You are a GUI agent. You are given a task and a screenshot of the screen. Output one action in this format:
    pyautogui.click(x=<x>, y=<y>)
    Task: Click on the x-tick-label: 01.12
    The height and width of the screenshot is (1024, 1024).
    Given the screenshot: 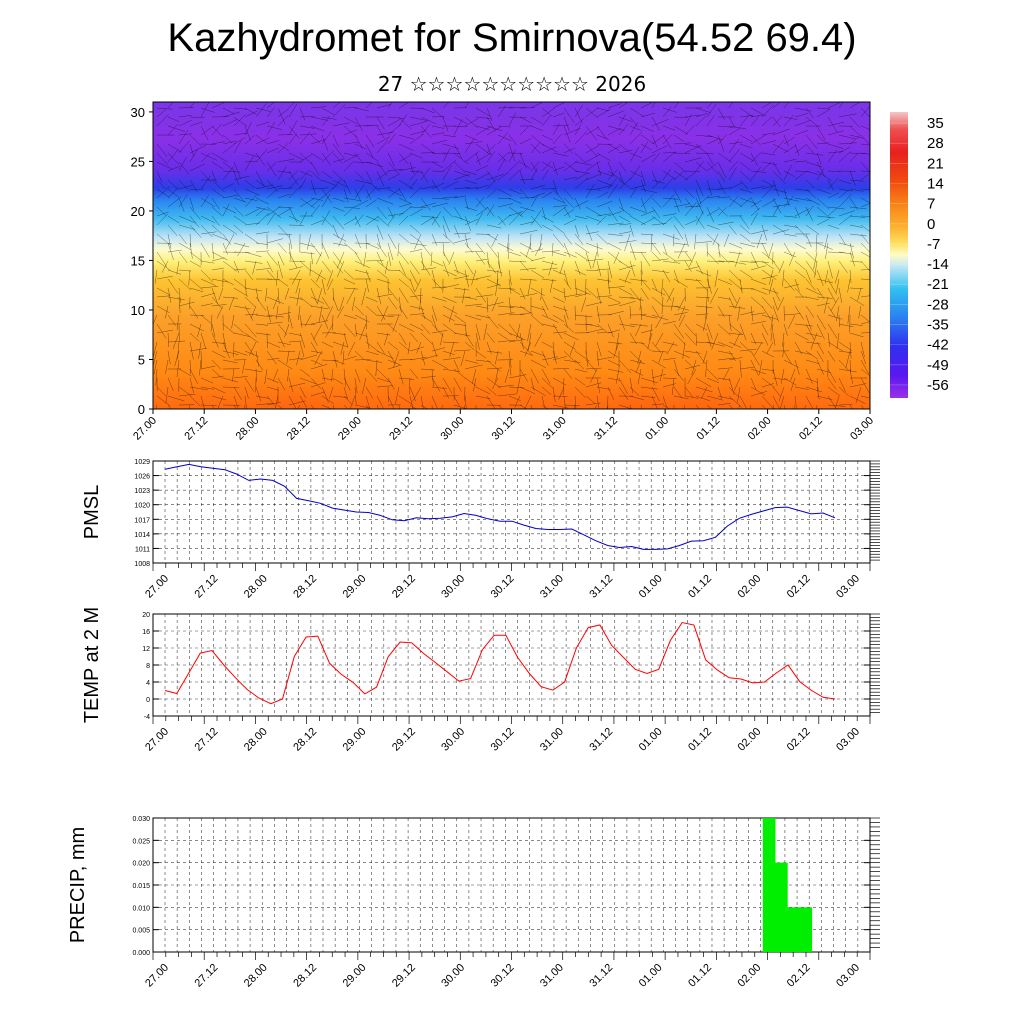 What is the action you would take?
    pyautogui.click(x=700, y=740)
    